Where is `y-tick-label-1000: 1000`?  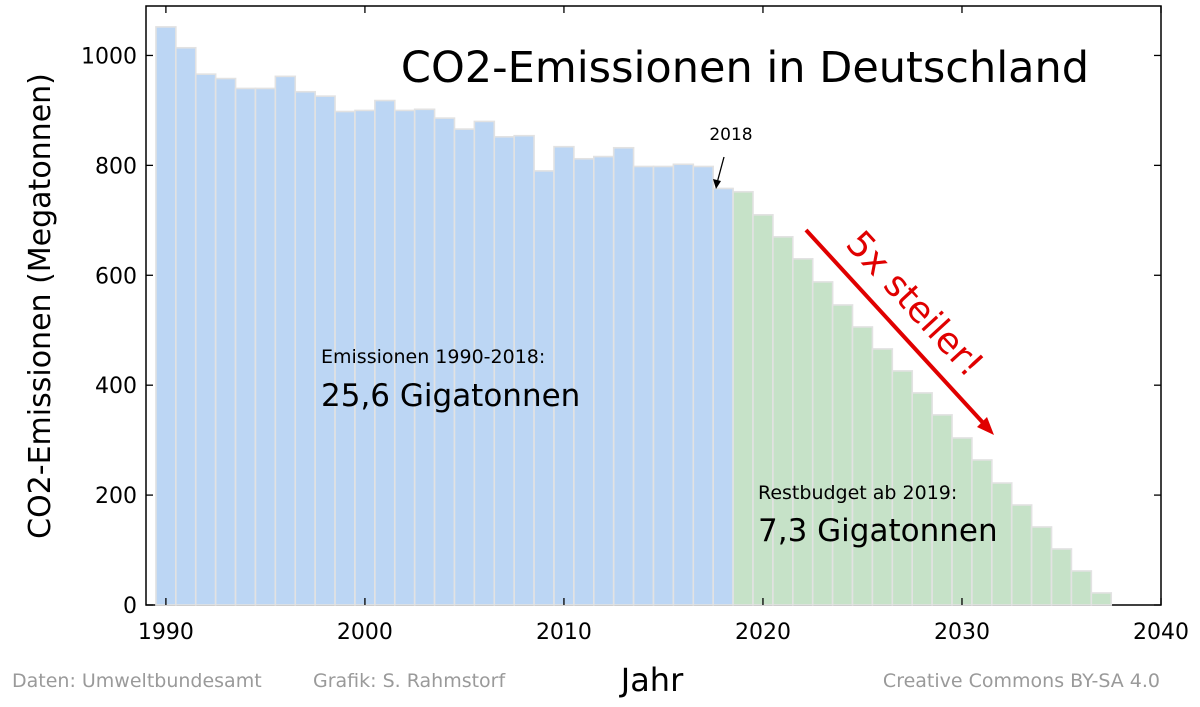 y-tick-label-1000: 1000 is located at coordinates (109, 56).